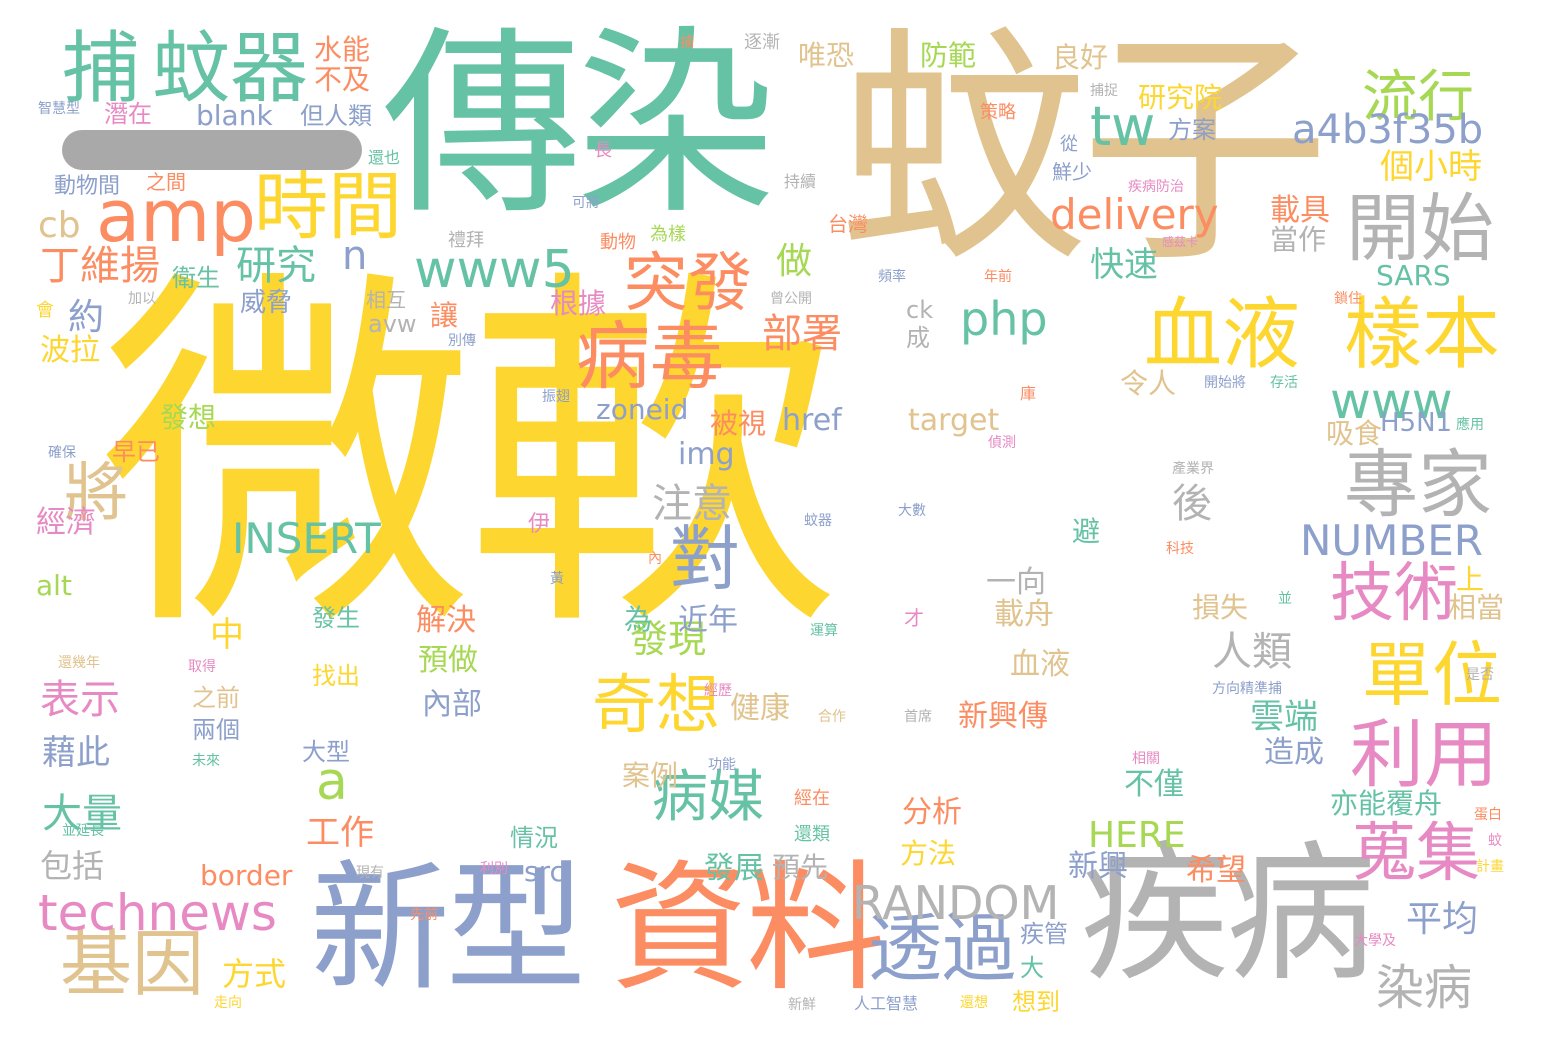 This screenshot has height=1052, width=1548. Describe the element at coordinates (812, 834) in the screenshot. I see `word: 還類` at that location.